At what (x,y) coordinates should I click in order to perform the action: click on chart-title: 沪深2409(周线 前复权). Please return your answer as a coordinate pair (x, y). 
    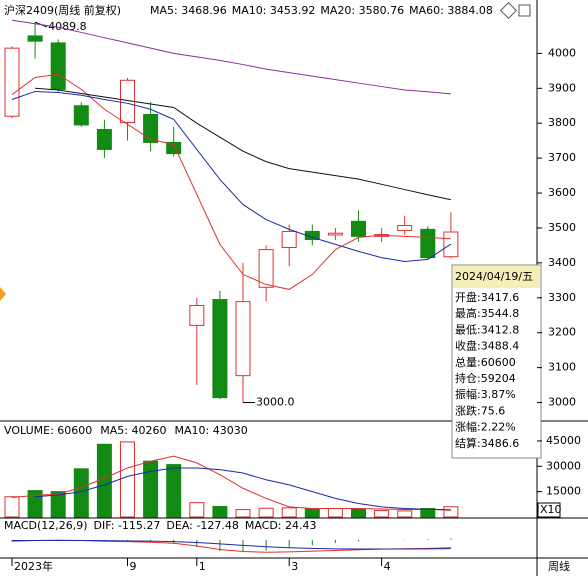
    Looking at the image, I should click on (62, 10).